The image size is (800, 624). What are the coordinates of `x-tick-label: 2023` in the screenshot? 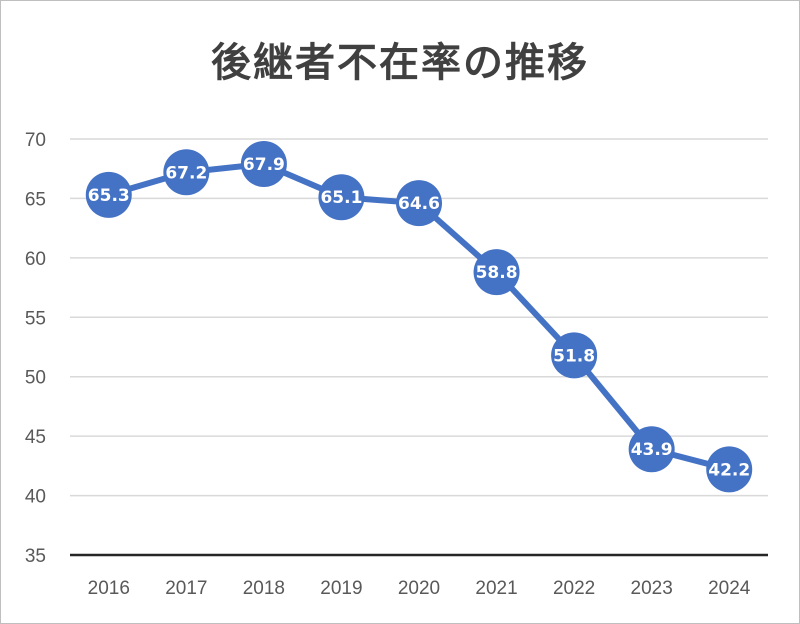 It's located at (652, 588).